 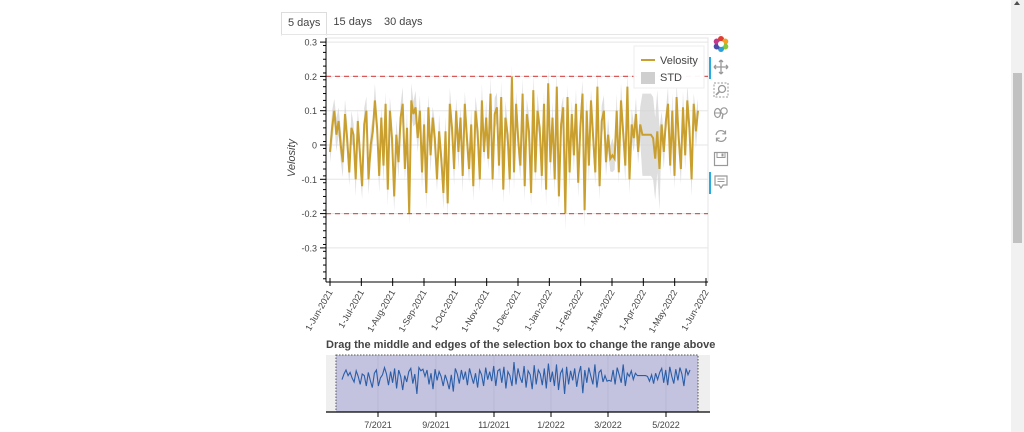 I want to click on bokeh-logo-icon, so click(x=721, y=44).